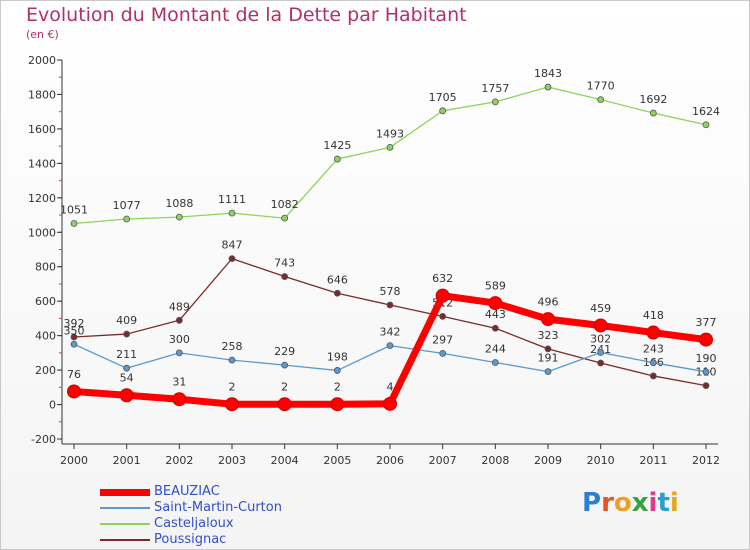  I want to click on legend-item-poussignac: Poussignac, so click(191, 540).